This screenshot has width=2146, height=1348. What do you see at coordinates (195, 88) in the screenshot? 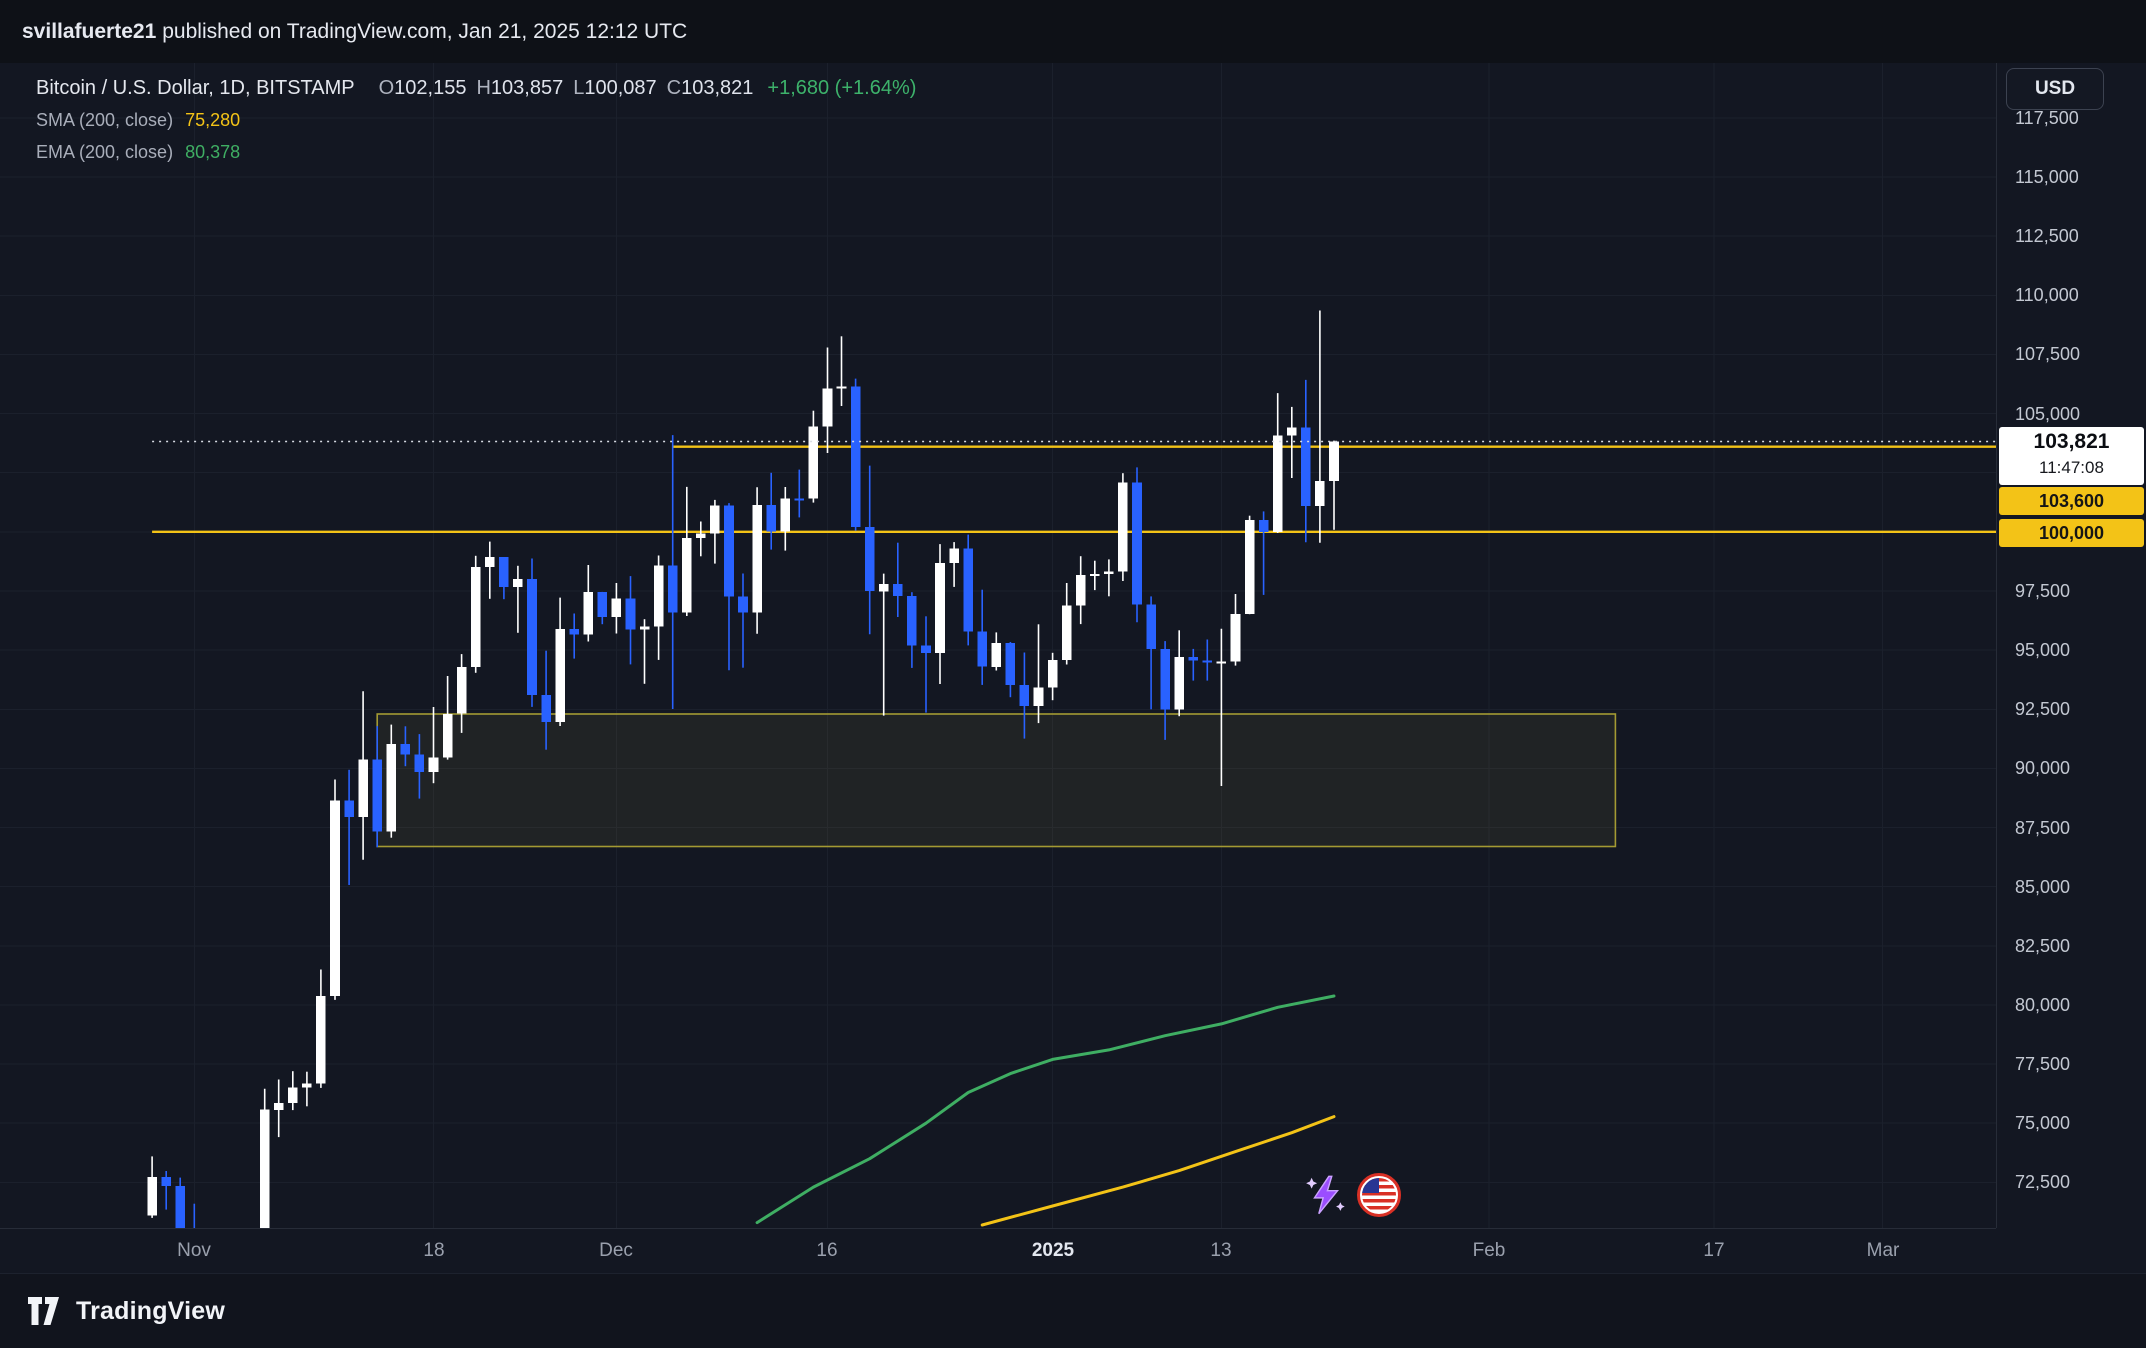
I see `symbol-title: Bitcoin / U.S. Dollar, 1D, BITSTAMP` at bounding box center [195, 88].